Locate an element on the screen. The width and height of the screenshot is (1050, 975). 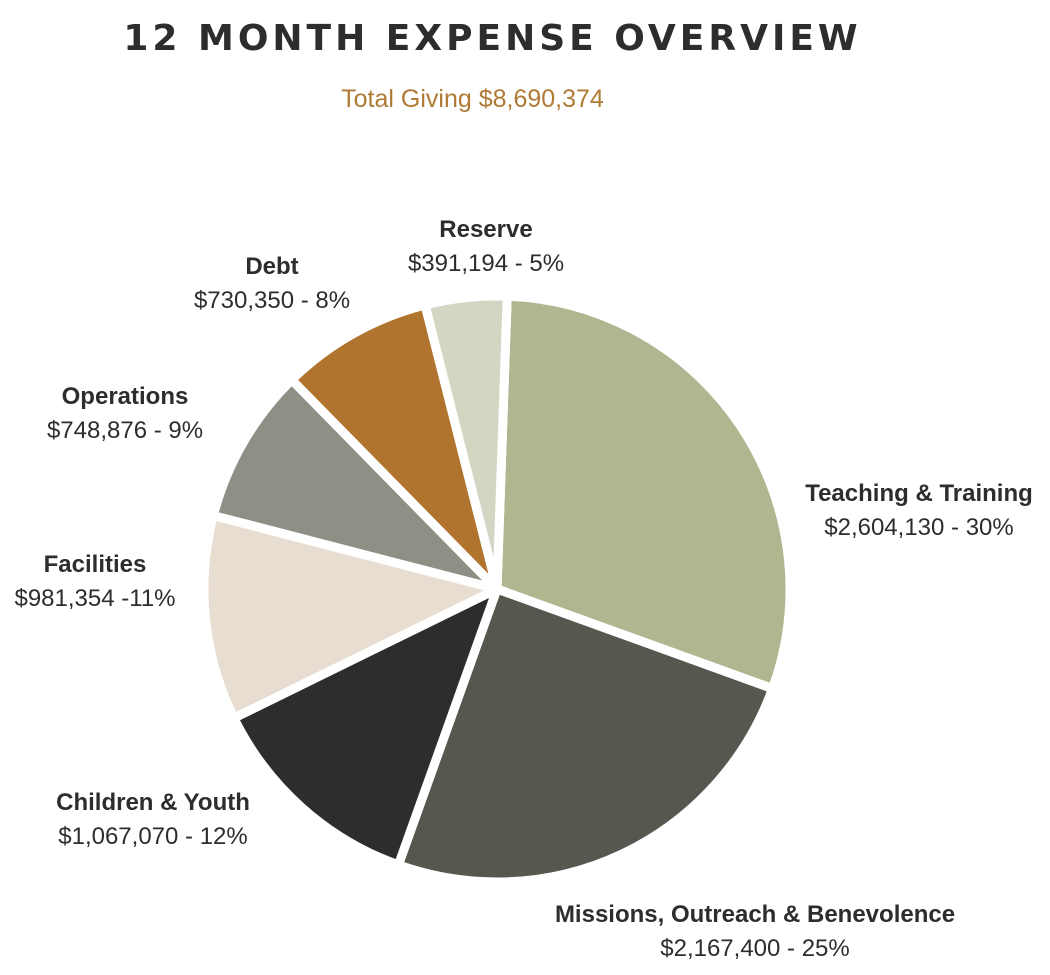
slice-value: $1,067,070 - 12% is located at coordinates (153, 836).